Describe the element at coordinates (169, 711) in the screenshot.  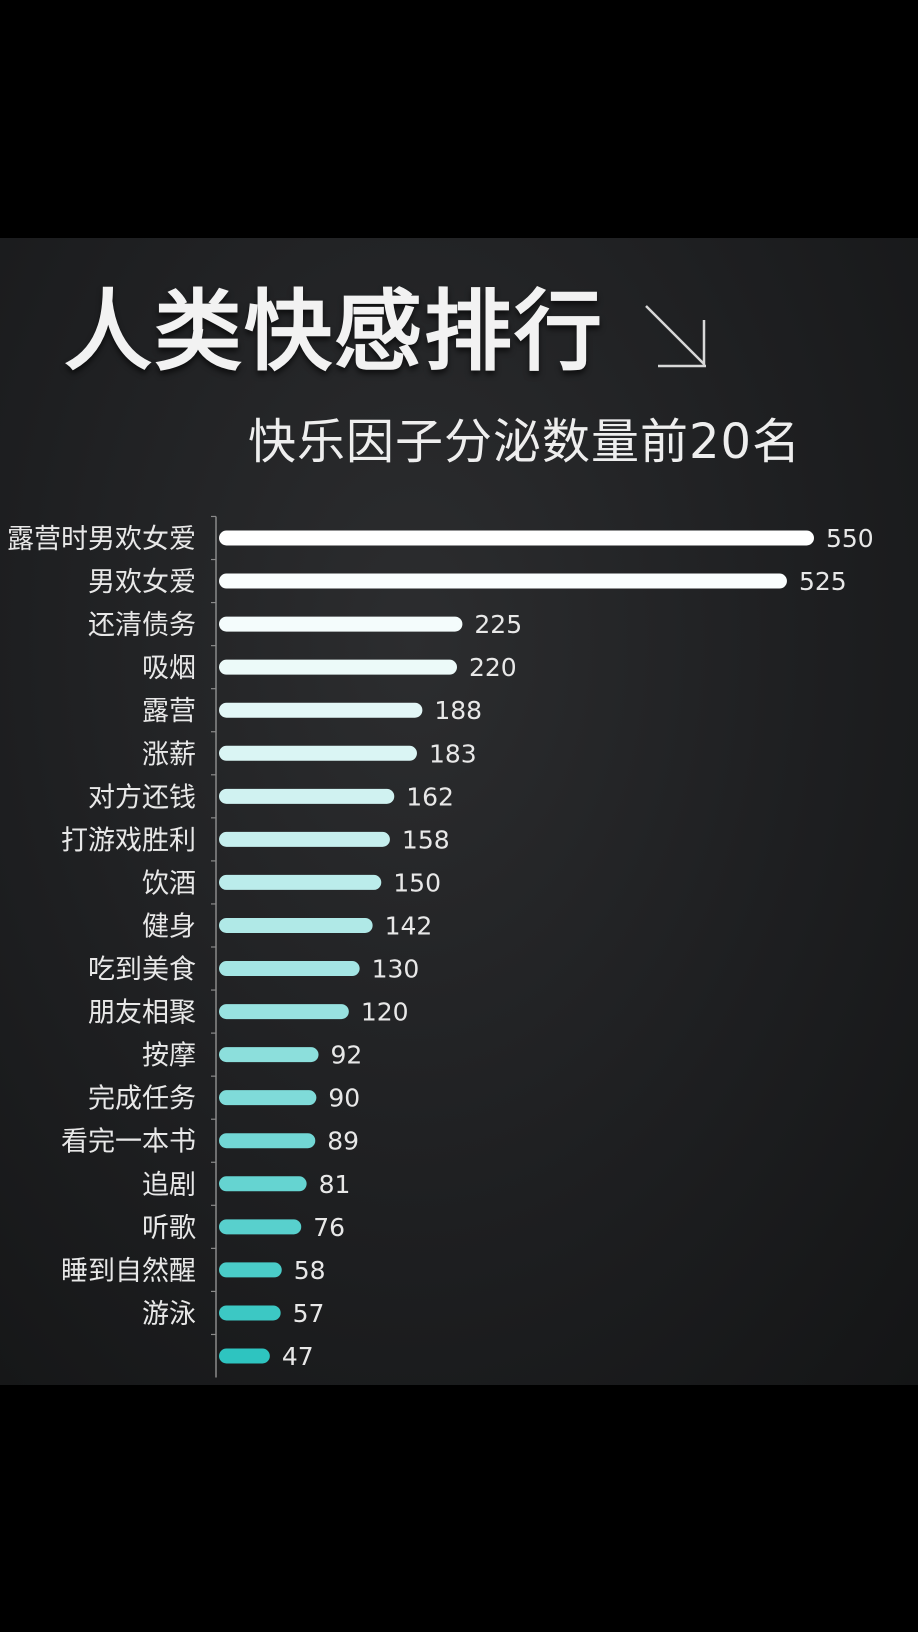
I see `category-label: 露营` at that location.